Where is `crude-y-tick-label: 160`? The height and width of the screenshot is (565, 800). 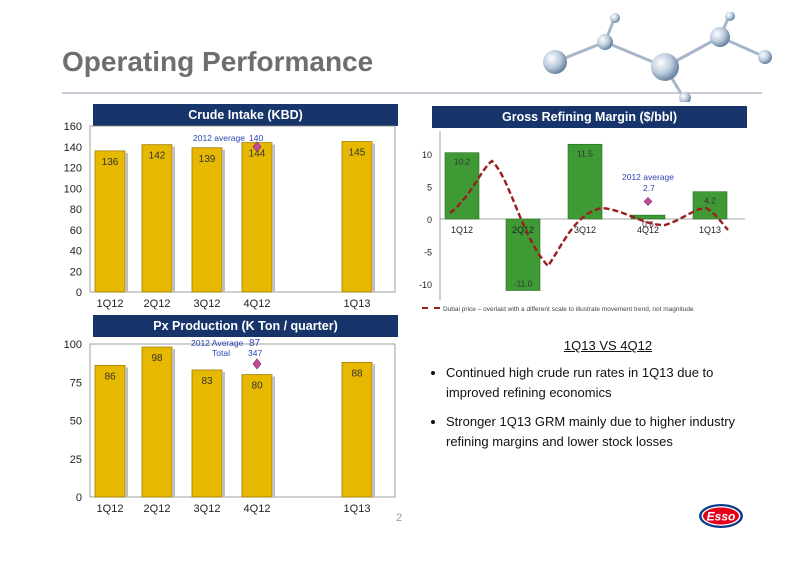 crude-y-tick-label: 160 is located at coordinates (73, 127).